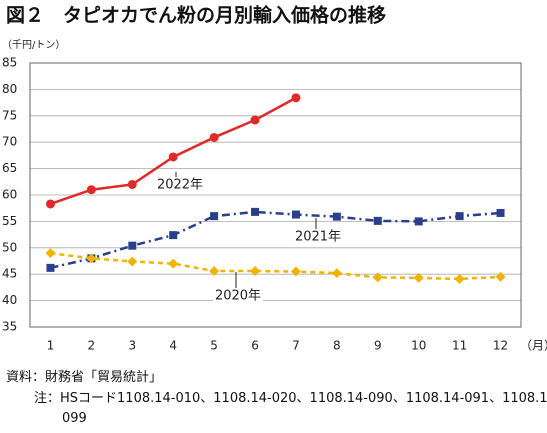  What do you see at coordinates (33, 45) in the screenshot?
I see `y-unit: （千円/トン）` at bounding box center [33, 45].